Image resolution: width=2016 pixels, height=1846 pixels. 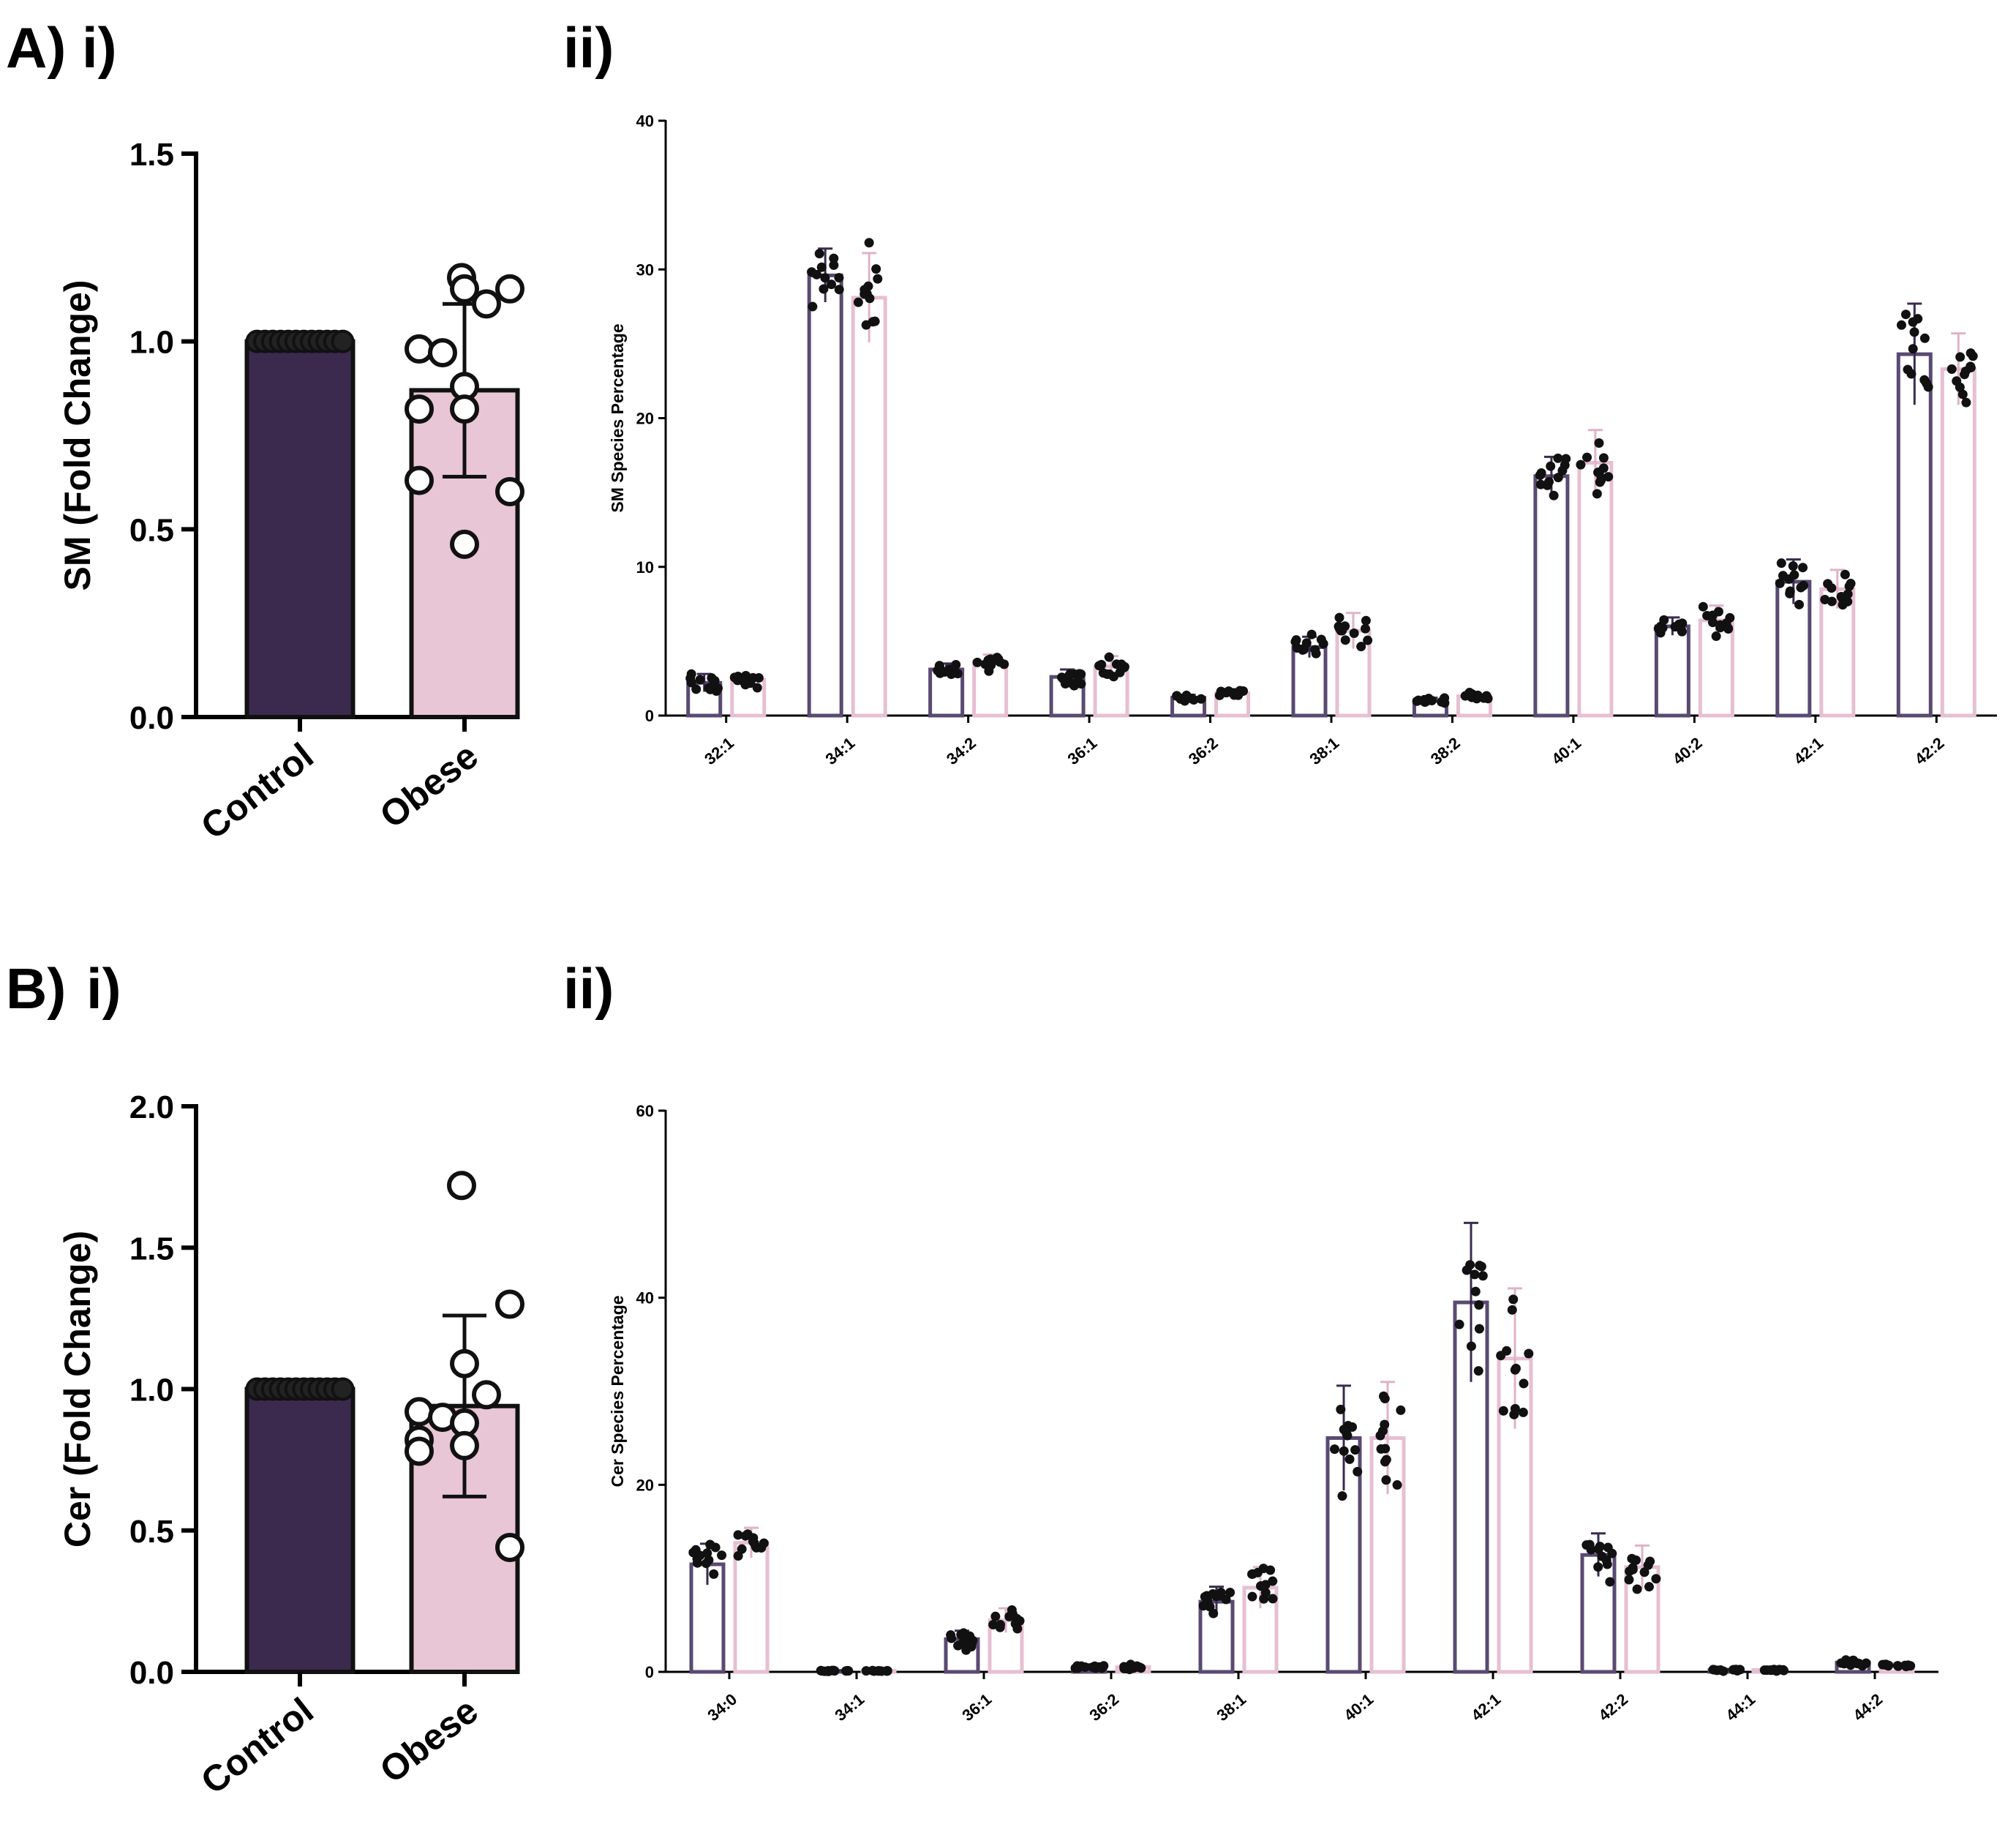 What do you see at coordinates (100, 47) in the screenshot?
I see `panel-label-a-i: i)` at bounding box center [100, 47].